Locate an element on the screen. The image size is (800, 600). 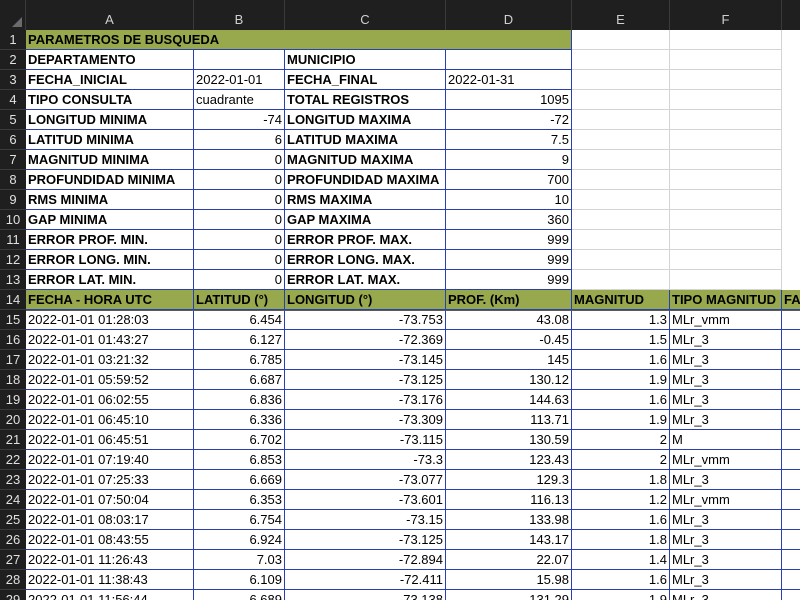
table-cell: -72.894 is located at coordinates (365, 560).